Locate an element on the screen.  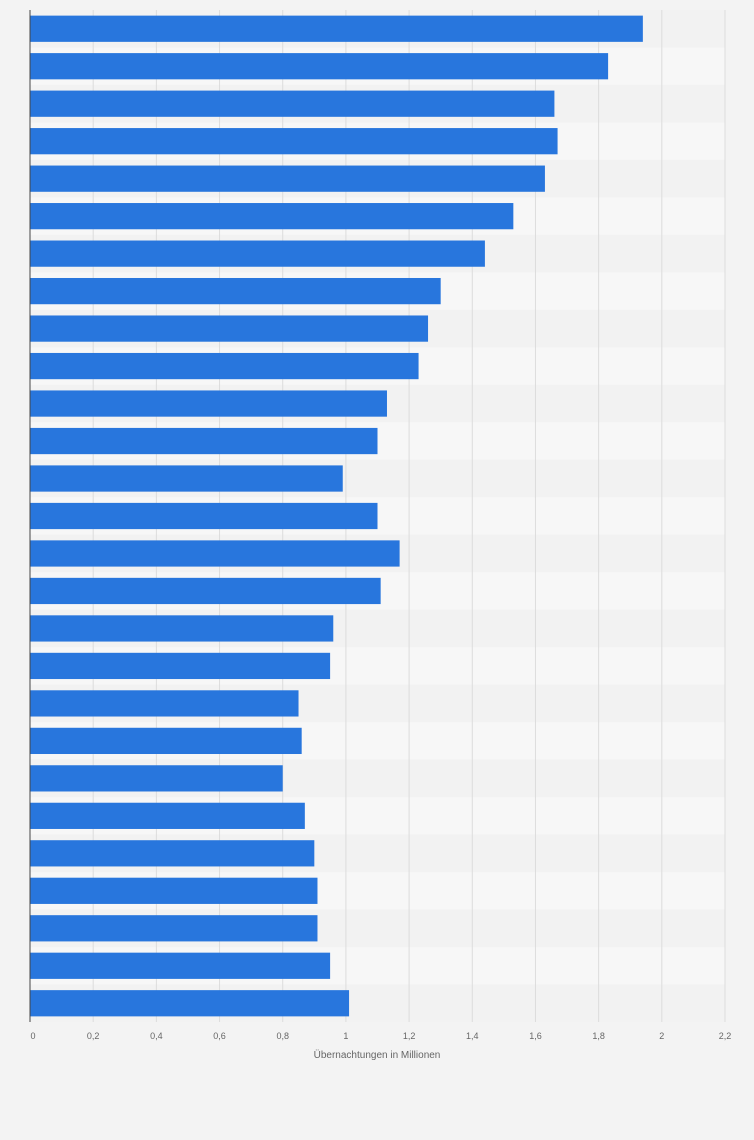
x-tick-label: 2,2 is located at coordinates (725, 1036).